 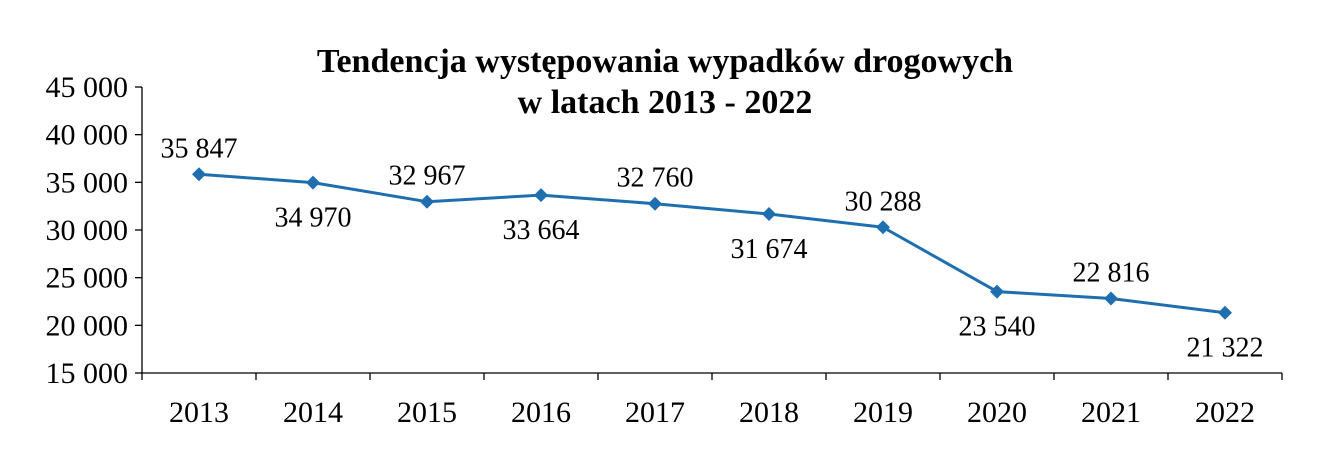 I want to click on data-label: 22 816, so click(x=1111, y=272).